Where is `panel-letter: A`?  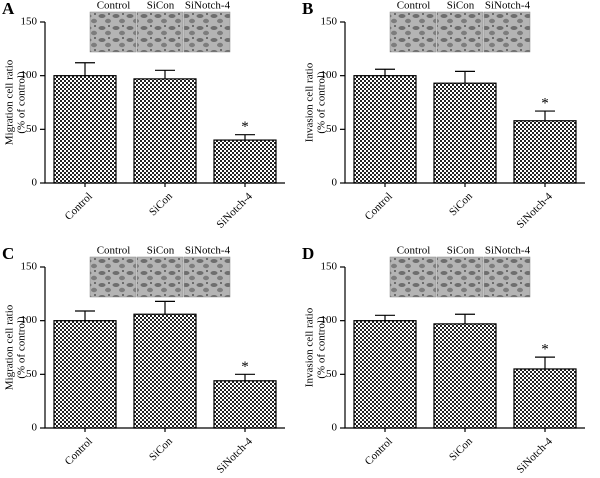
panel-letter: A is located at coordinates (8, 9).